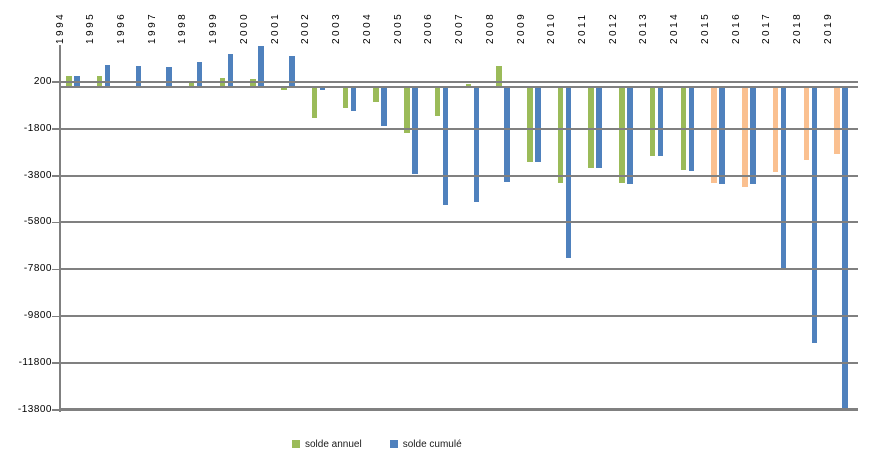 The width and height of the screenshot is (871, 469). What do you see at coordinates (538, 124) in the screenshot?
I see `bar-solde-cumule-2009` at bounding box center [538, 124].